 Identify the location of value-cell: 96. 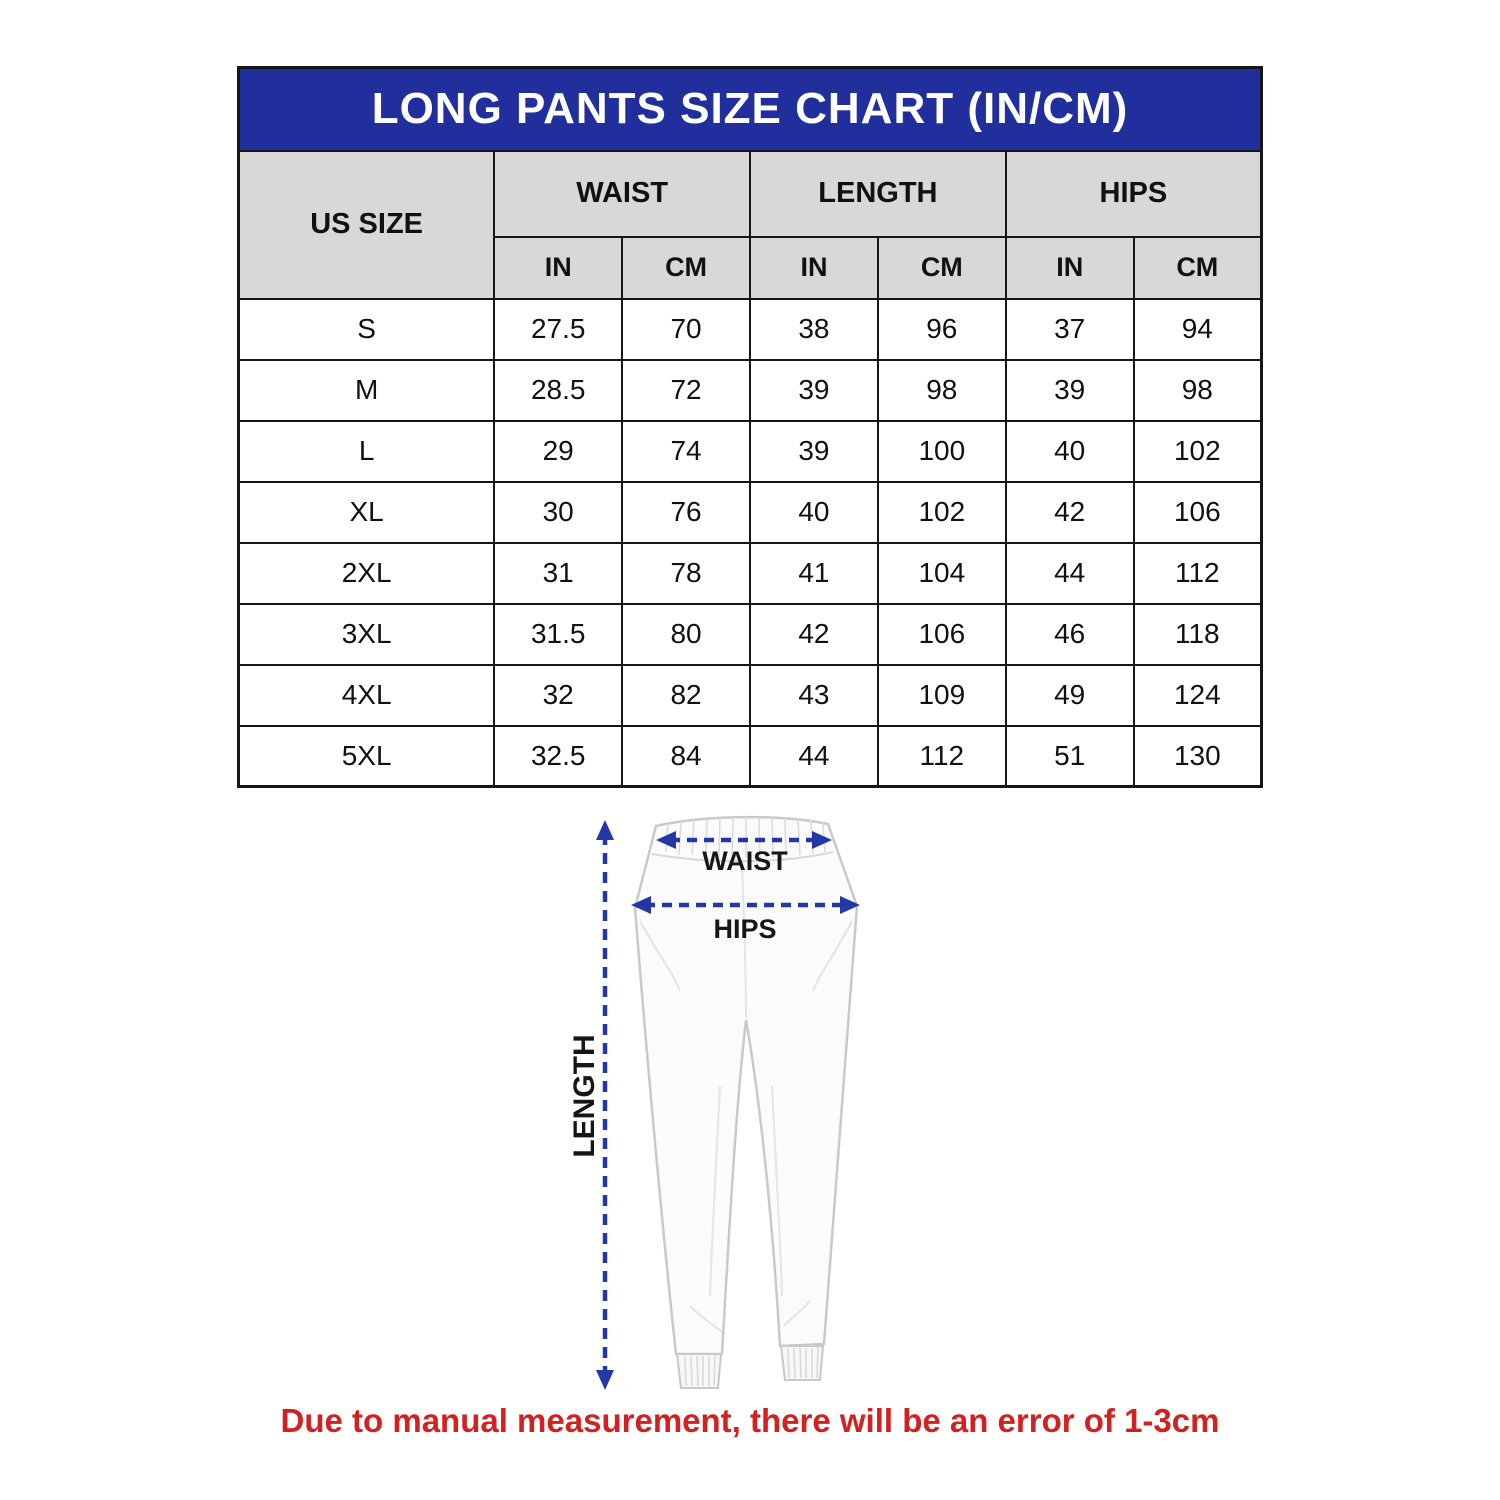
(941, 329).